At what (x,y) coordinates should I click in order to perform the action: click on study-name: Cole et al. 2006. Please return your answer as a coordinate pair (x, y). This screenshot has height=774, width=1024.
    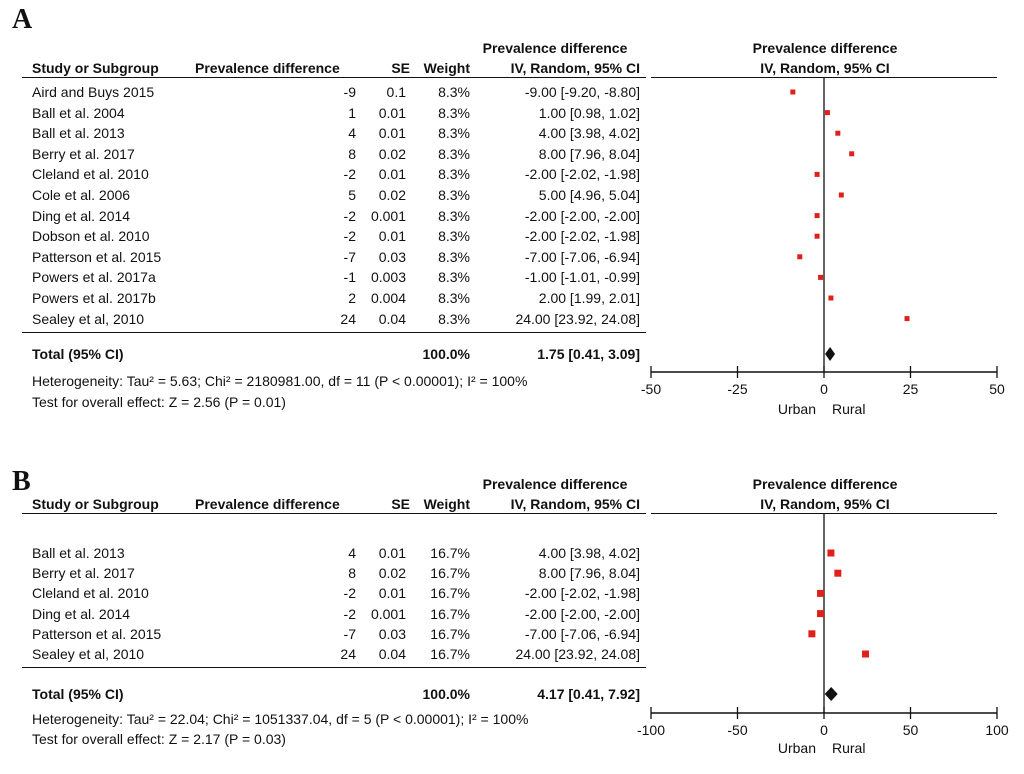
    Looking at the image, I should click on (81, 195).